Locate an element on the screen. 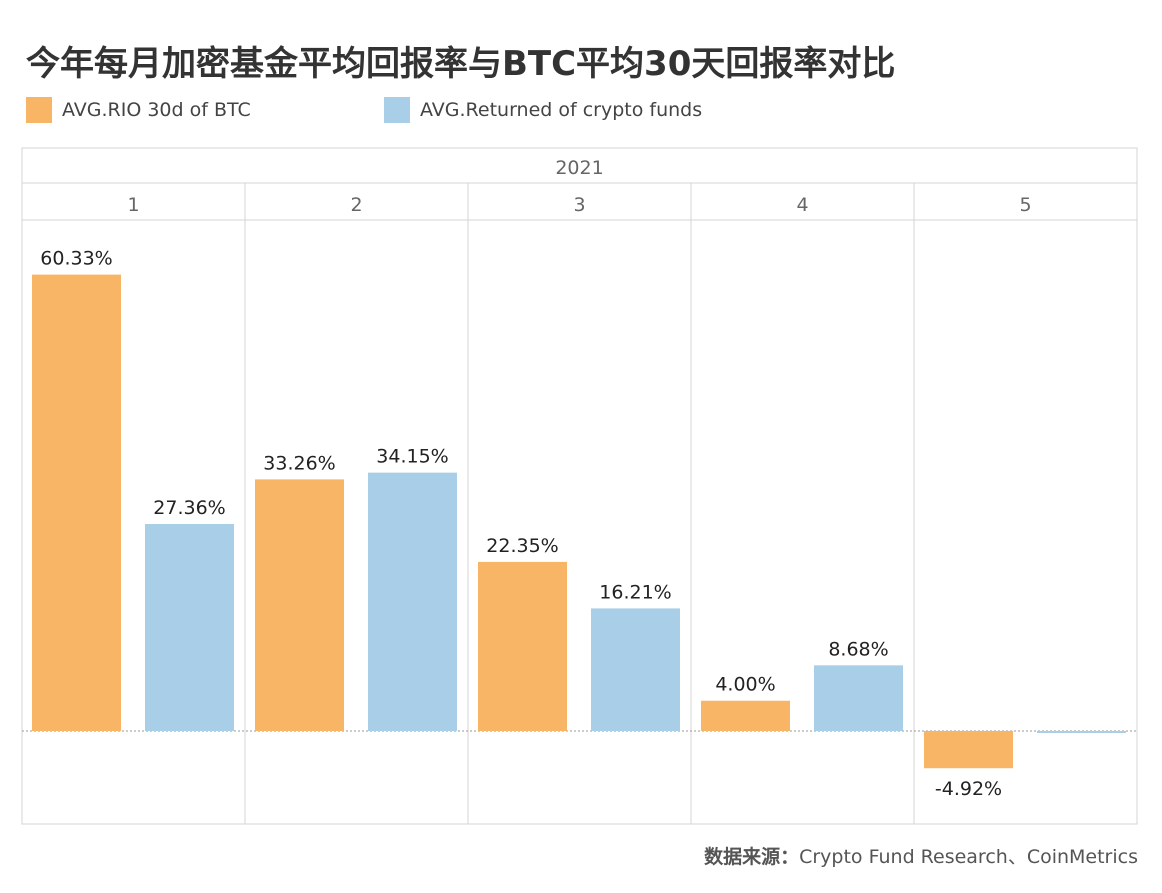 The image size is (1162, 893). year-label: 2021 is located at coordinates (579, 168).